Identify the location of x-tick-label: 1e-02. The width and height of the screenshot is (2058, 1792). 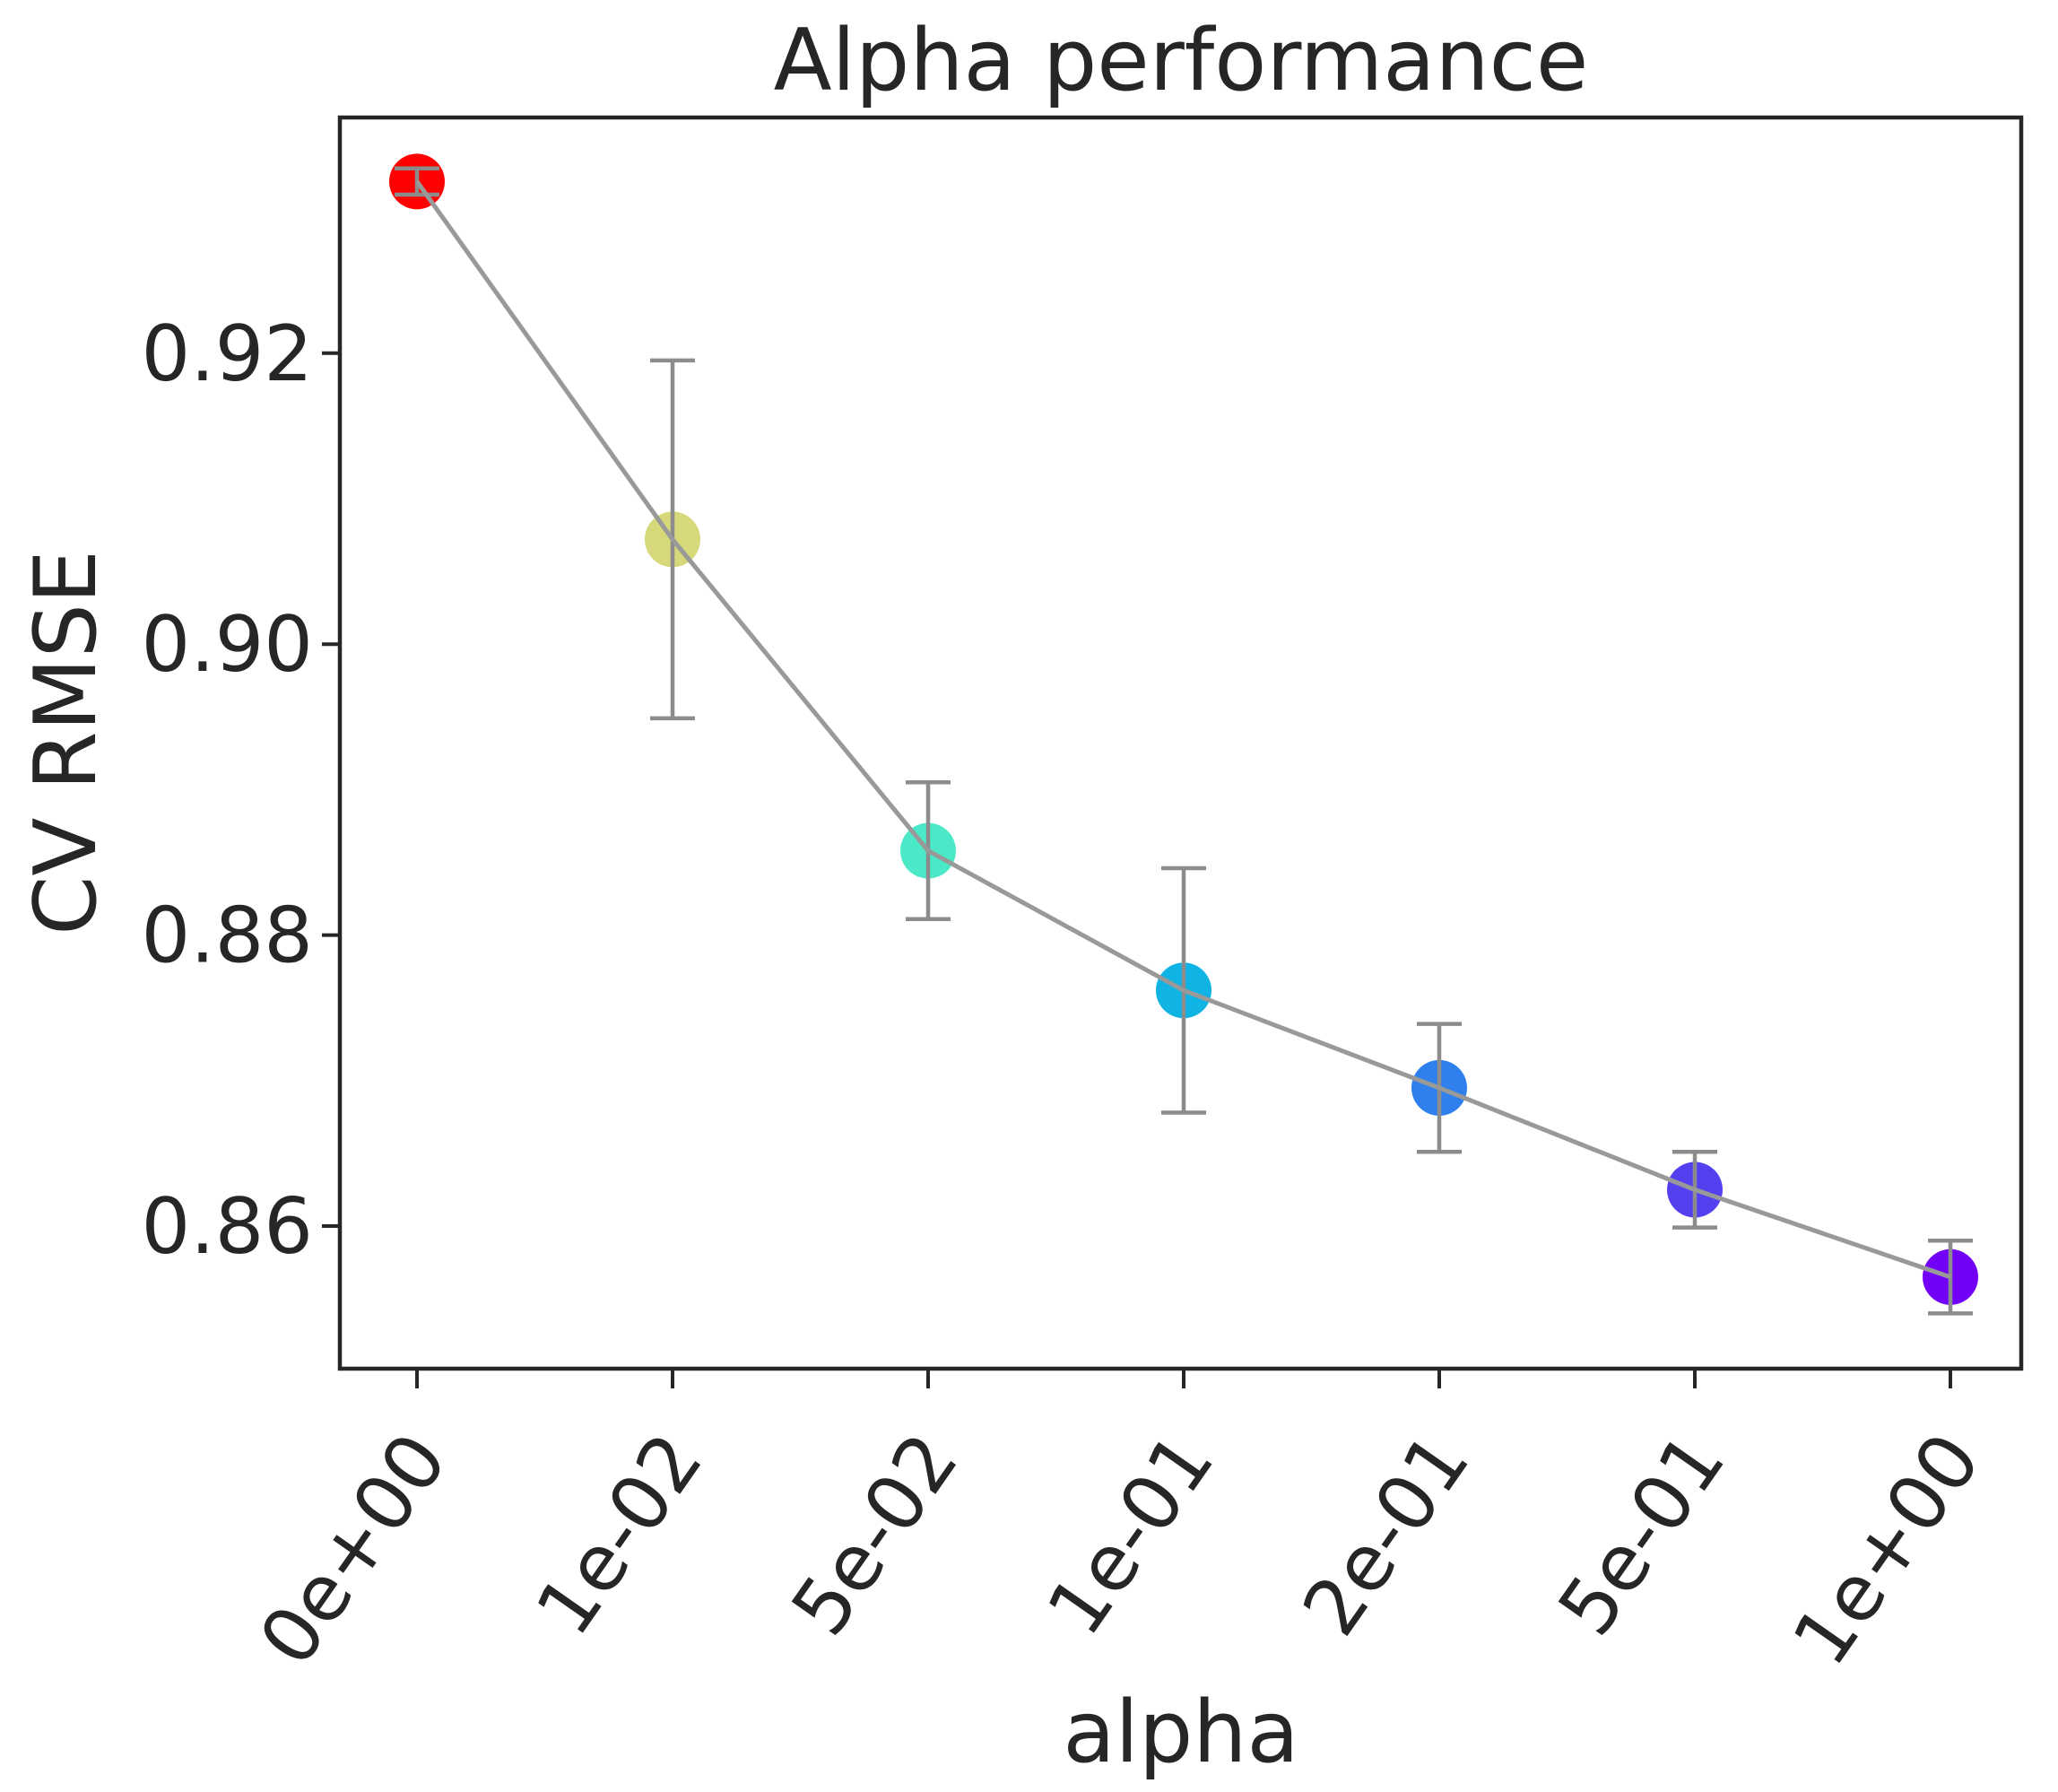
(619, 1535).